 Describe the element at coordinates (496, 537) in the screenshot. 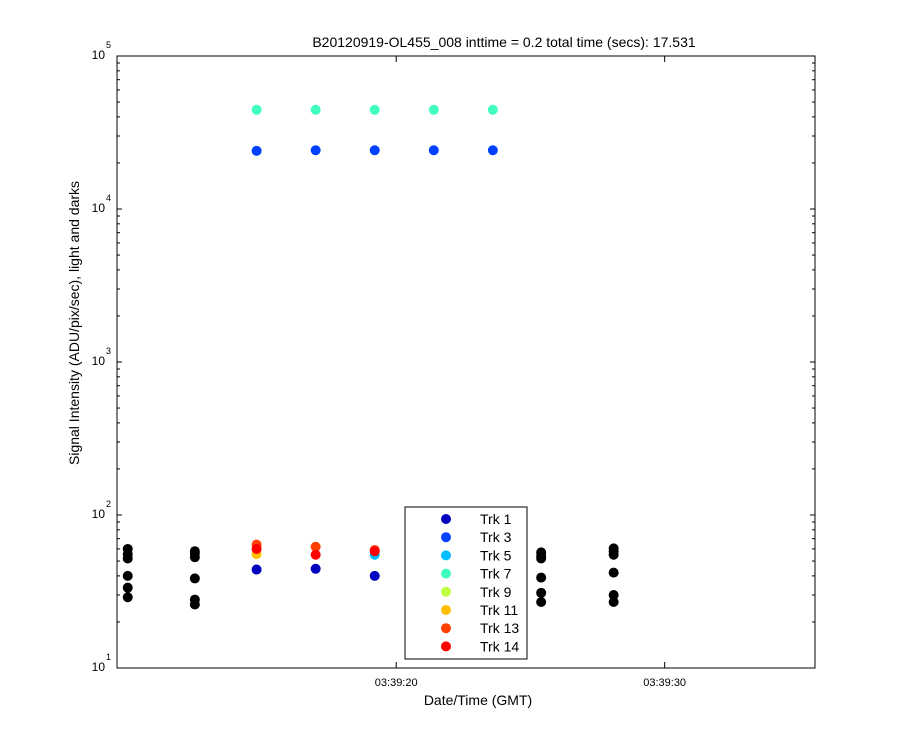

I see `legend-label: Trk 3` at that location.